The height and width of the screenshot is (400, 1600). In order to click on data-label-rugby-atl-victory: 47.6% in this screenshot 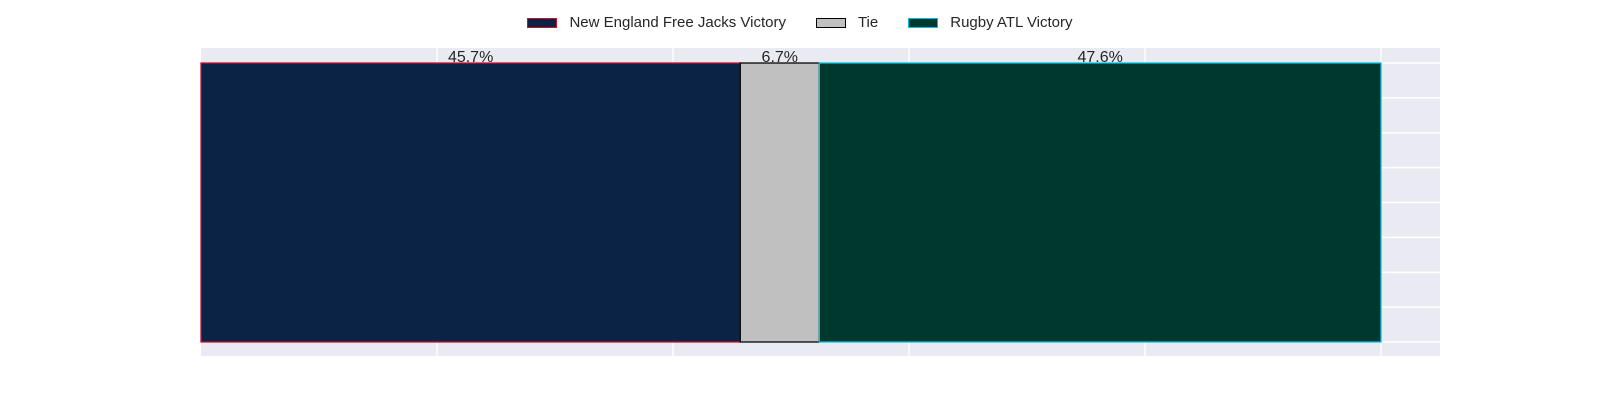, I will do `click(1099, 57)`.